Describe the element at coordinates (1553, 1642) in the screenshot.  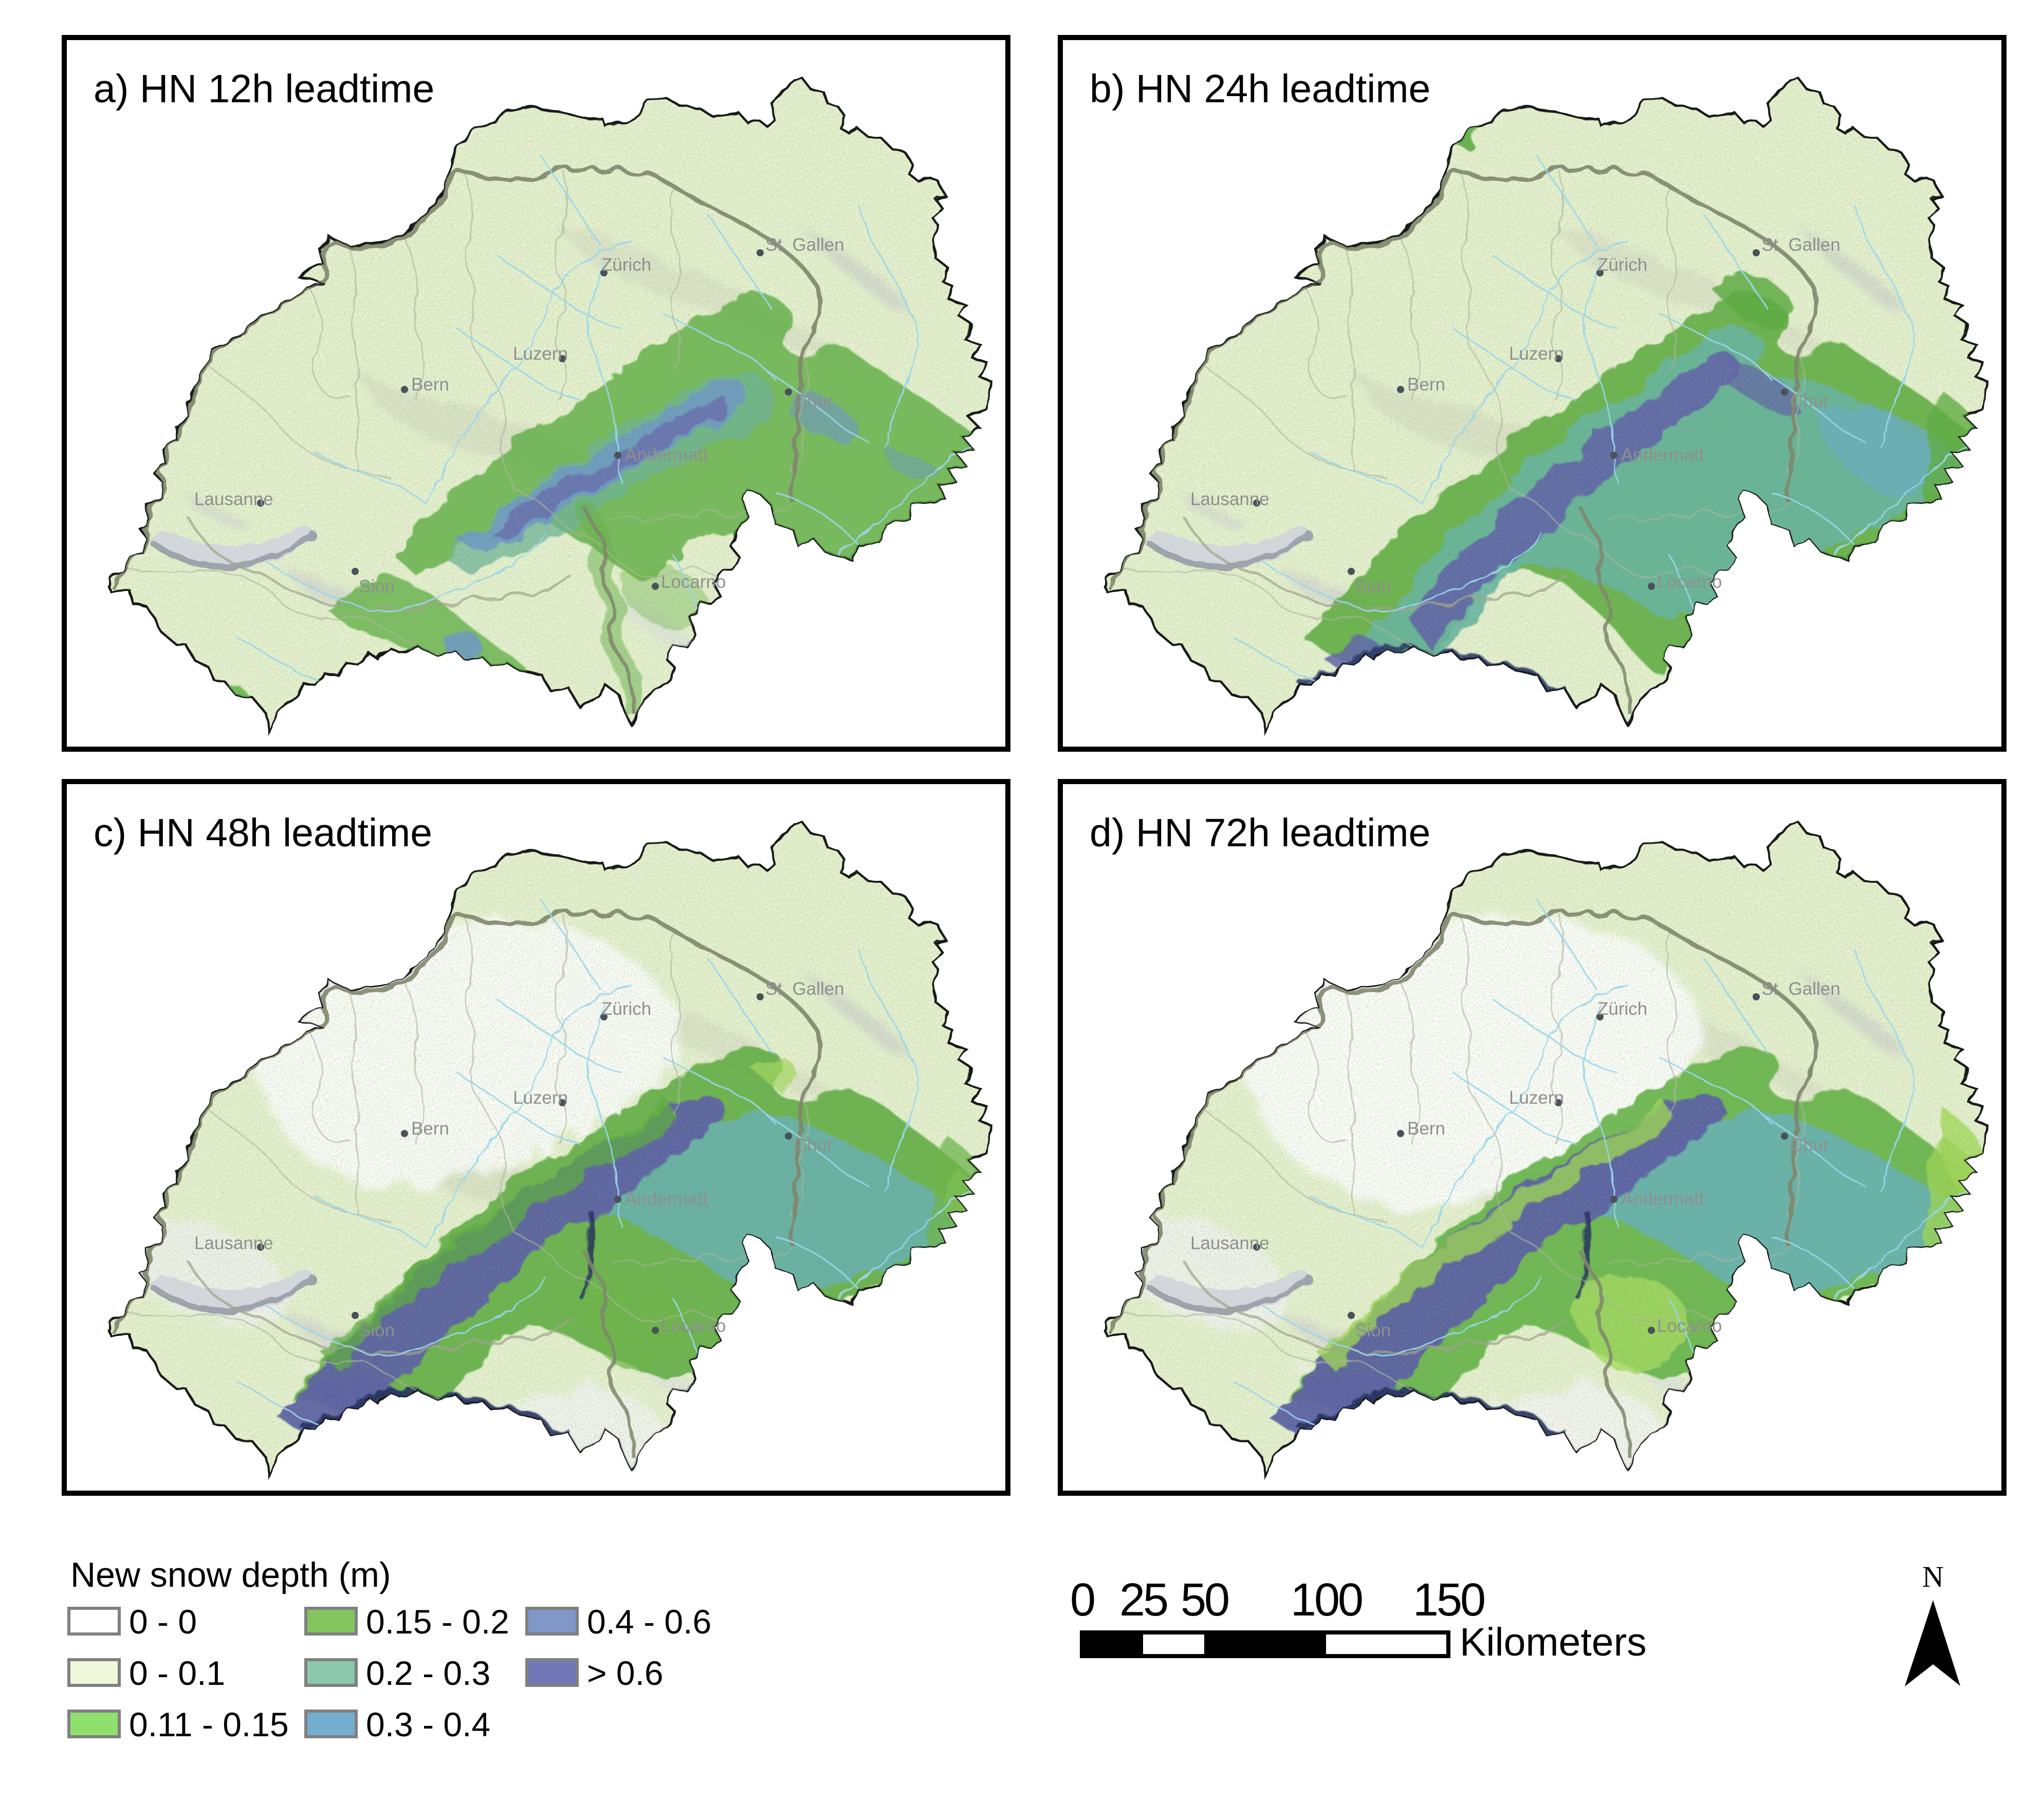
I see `svg-text: Kilometers` at that location.